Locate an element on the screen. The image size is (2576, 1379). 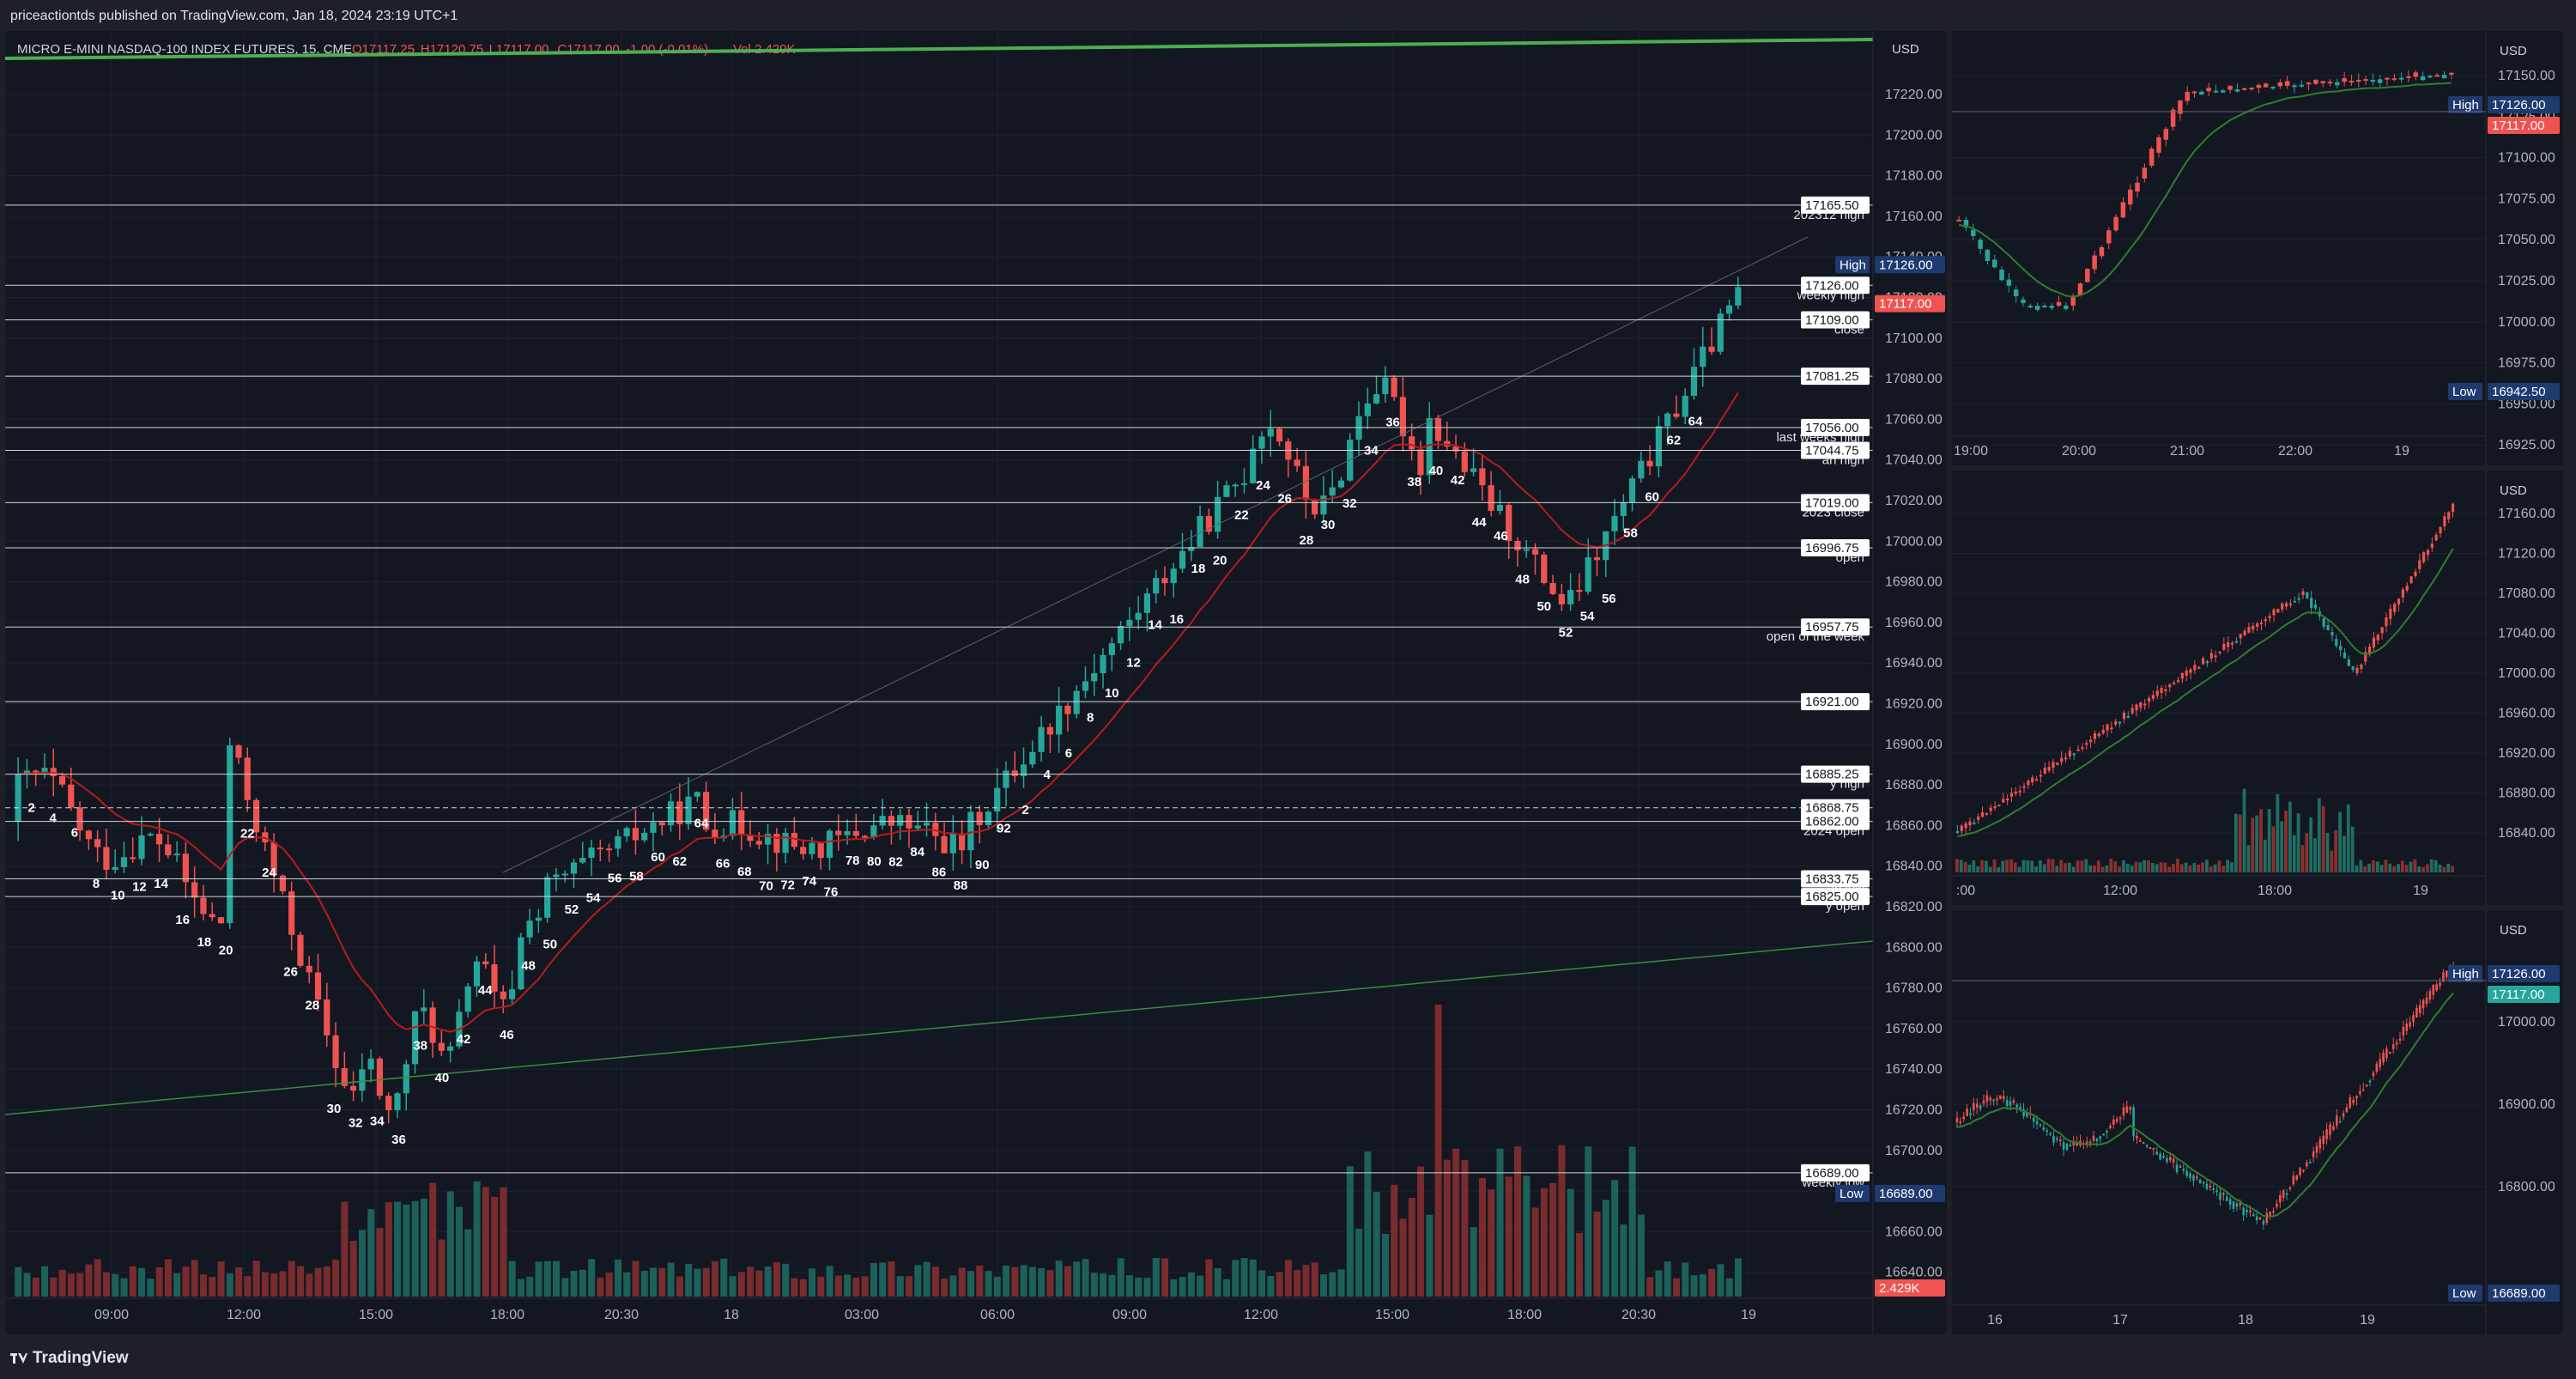
currency-label: USD is located at coordinates (2513, 930).